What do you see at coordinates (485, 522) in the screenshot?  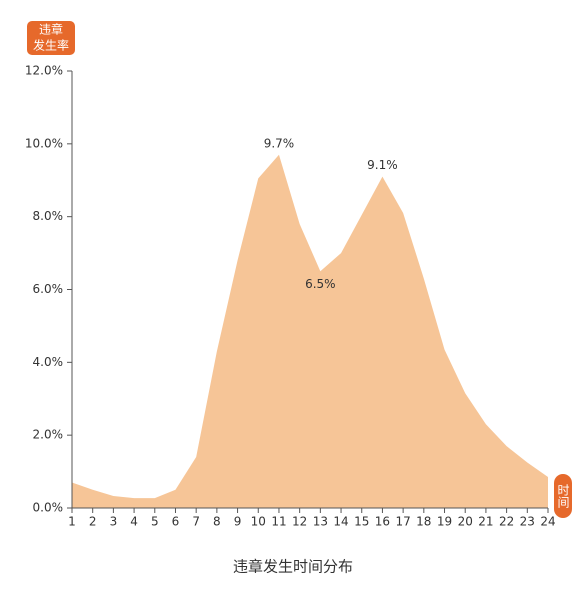 I see `x-tick-label: 21` at bounding box center [485, 522].